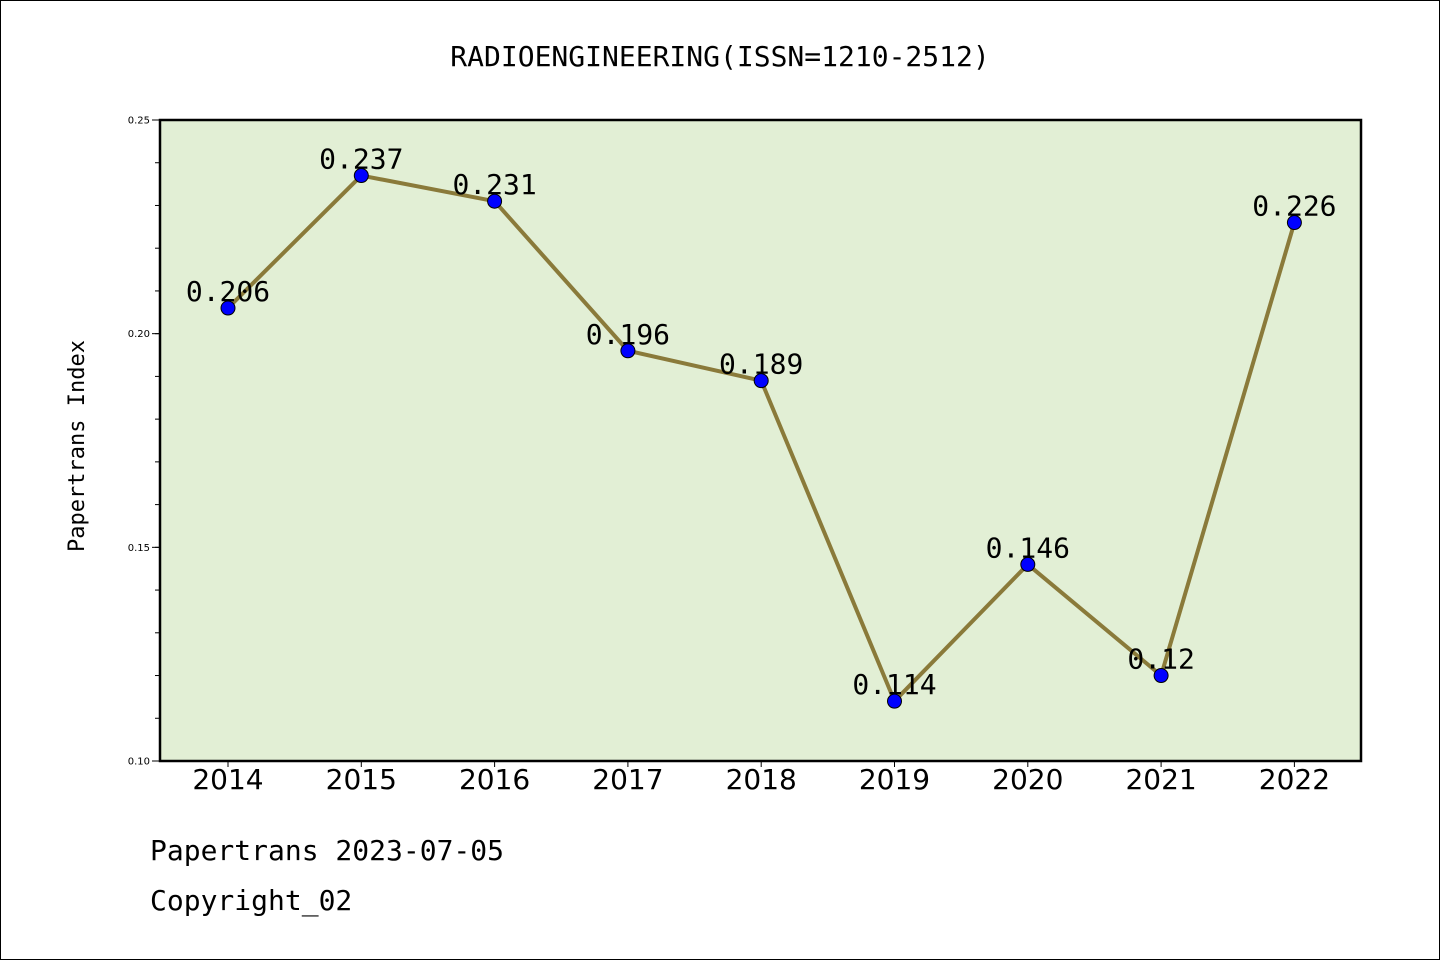 The height and width of the screenshot is (960, 1440). Describe the element at coordinates (494, 184) in the screenshot. I see `data-label: 0.231` at that location.